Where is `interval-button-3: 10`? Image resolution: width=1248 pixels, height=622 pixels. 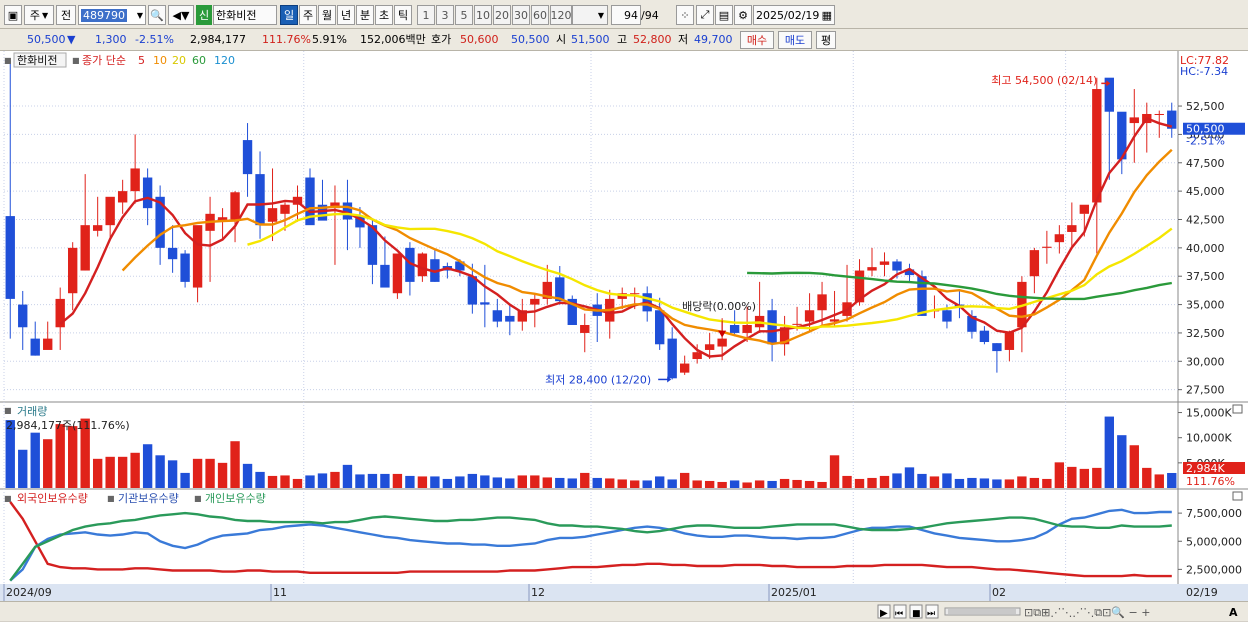 interval-button-3: 10 is located at coordinates (483, 15).